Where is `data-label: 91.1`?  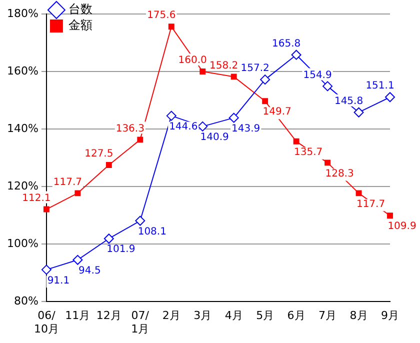 data-label: 91.1 is located at coordinates (58, 280).